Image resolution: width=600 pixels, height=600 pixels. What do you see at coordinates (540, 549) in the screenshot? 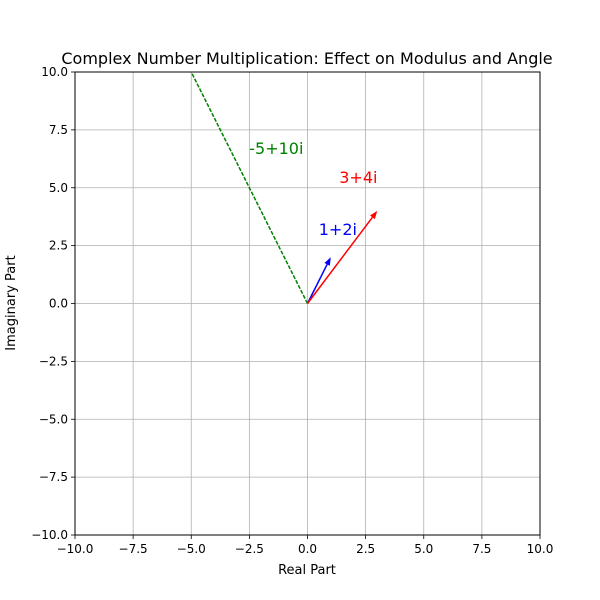
I see `x-tick-label: 10.0` at bounding box center [540, 549].